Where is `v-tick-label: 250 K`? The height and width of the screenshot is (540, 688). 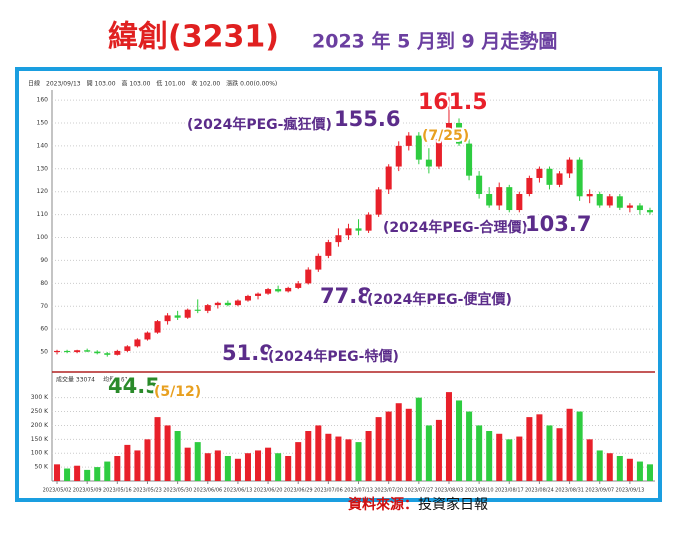 v-tick-label: 250 K is located at coordinates (40, 411).